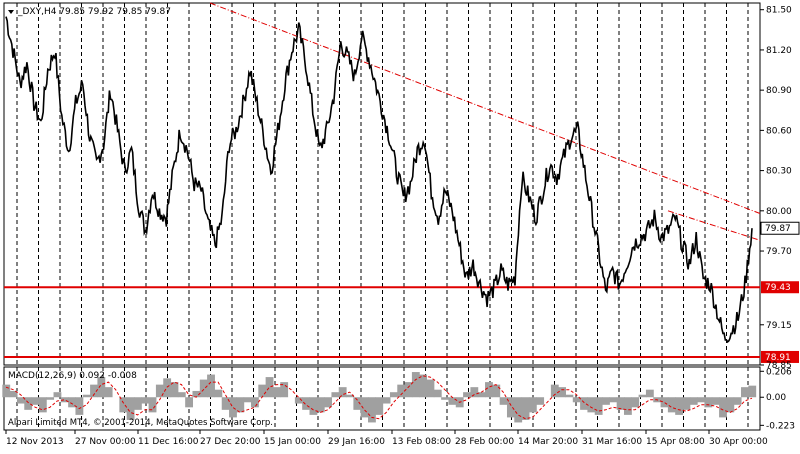  I want to click on y-tick-label: 80.60, so click(779, 131).